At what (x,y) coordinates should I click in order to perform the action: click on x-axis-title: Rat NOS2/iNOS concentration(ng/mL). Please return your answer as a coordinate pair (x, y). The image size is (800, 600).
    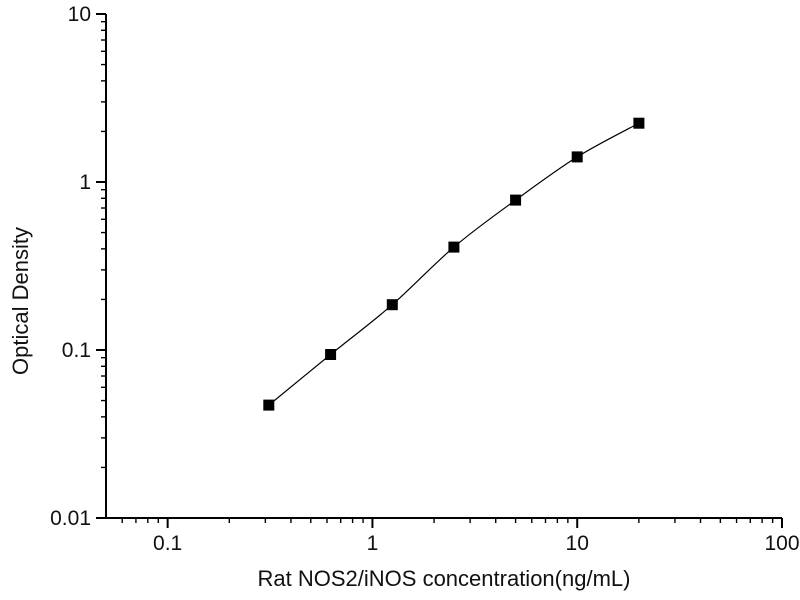
    Looking at the image, I should click on (444, 578).